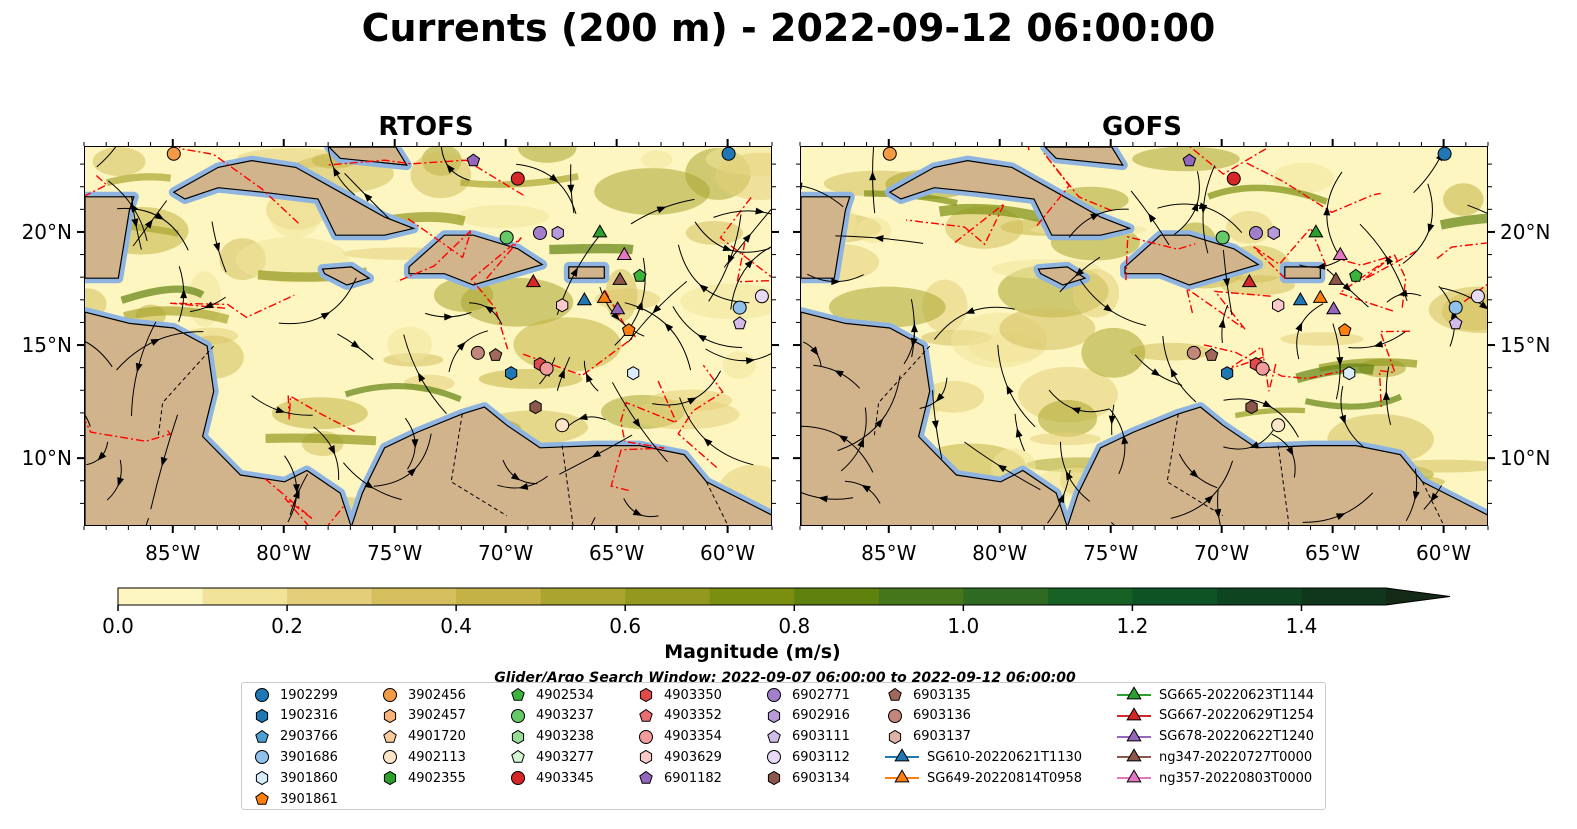  I want to click on legend-label: 6903134, so click(821, 778).